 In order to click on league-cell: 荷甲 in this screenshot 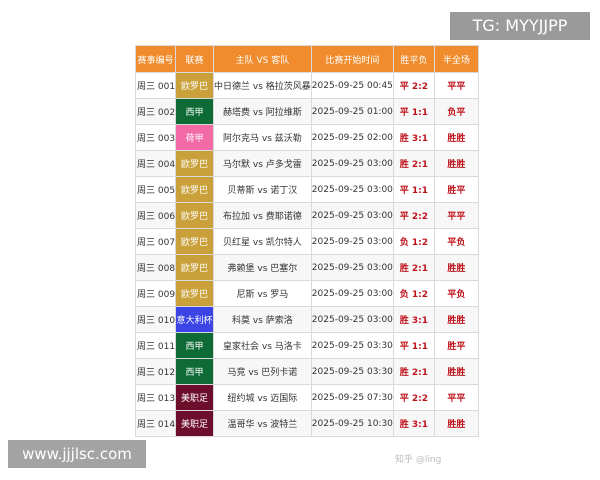, I will do `click(195, 137)`.